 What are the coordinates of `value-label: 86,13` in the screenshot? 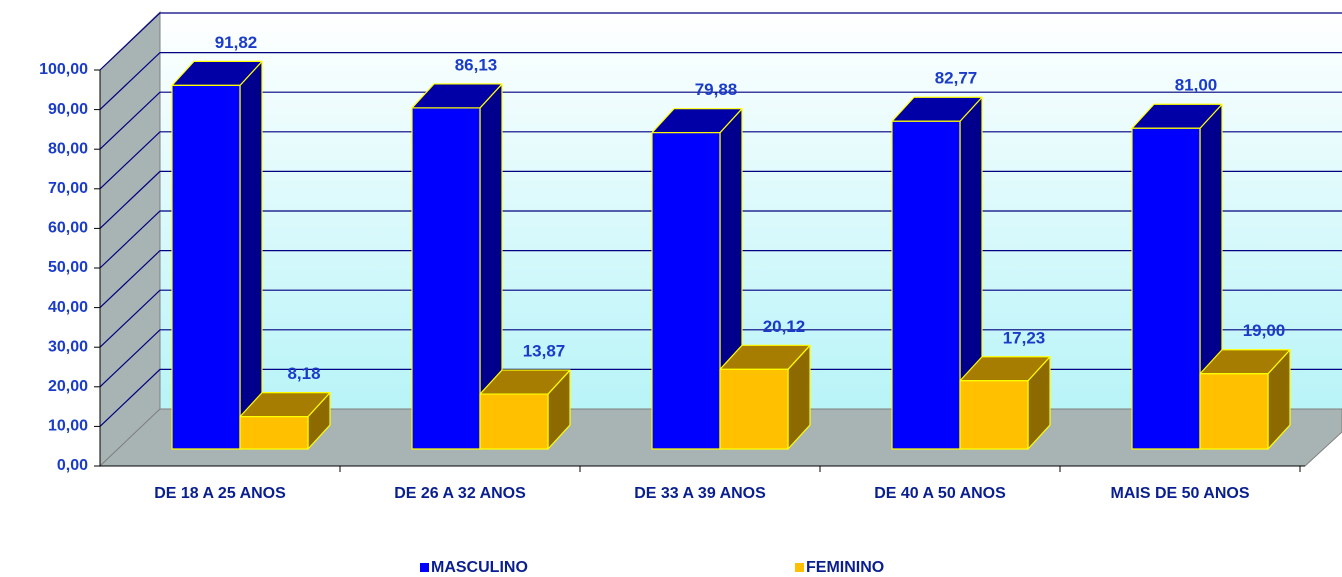 It's located at (476, 64).